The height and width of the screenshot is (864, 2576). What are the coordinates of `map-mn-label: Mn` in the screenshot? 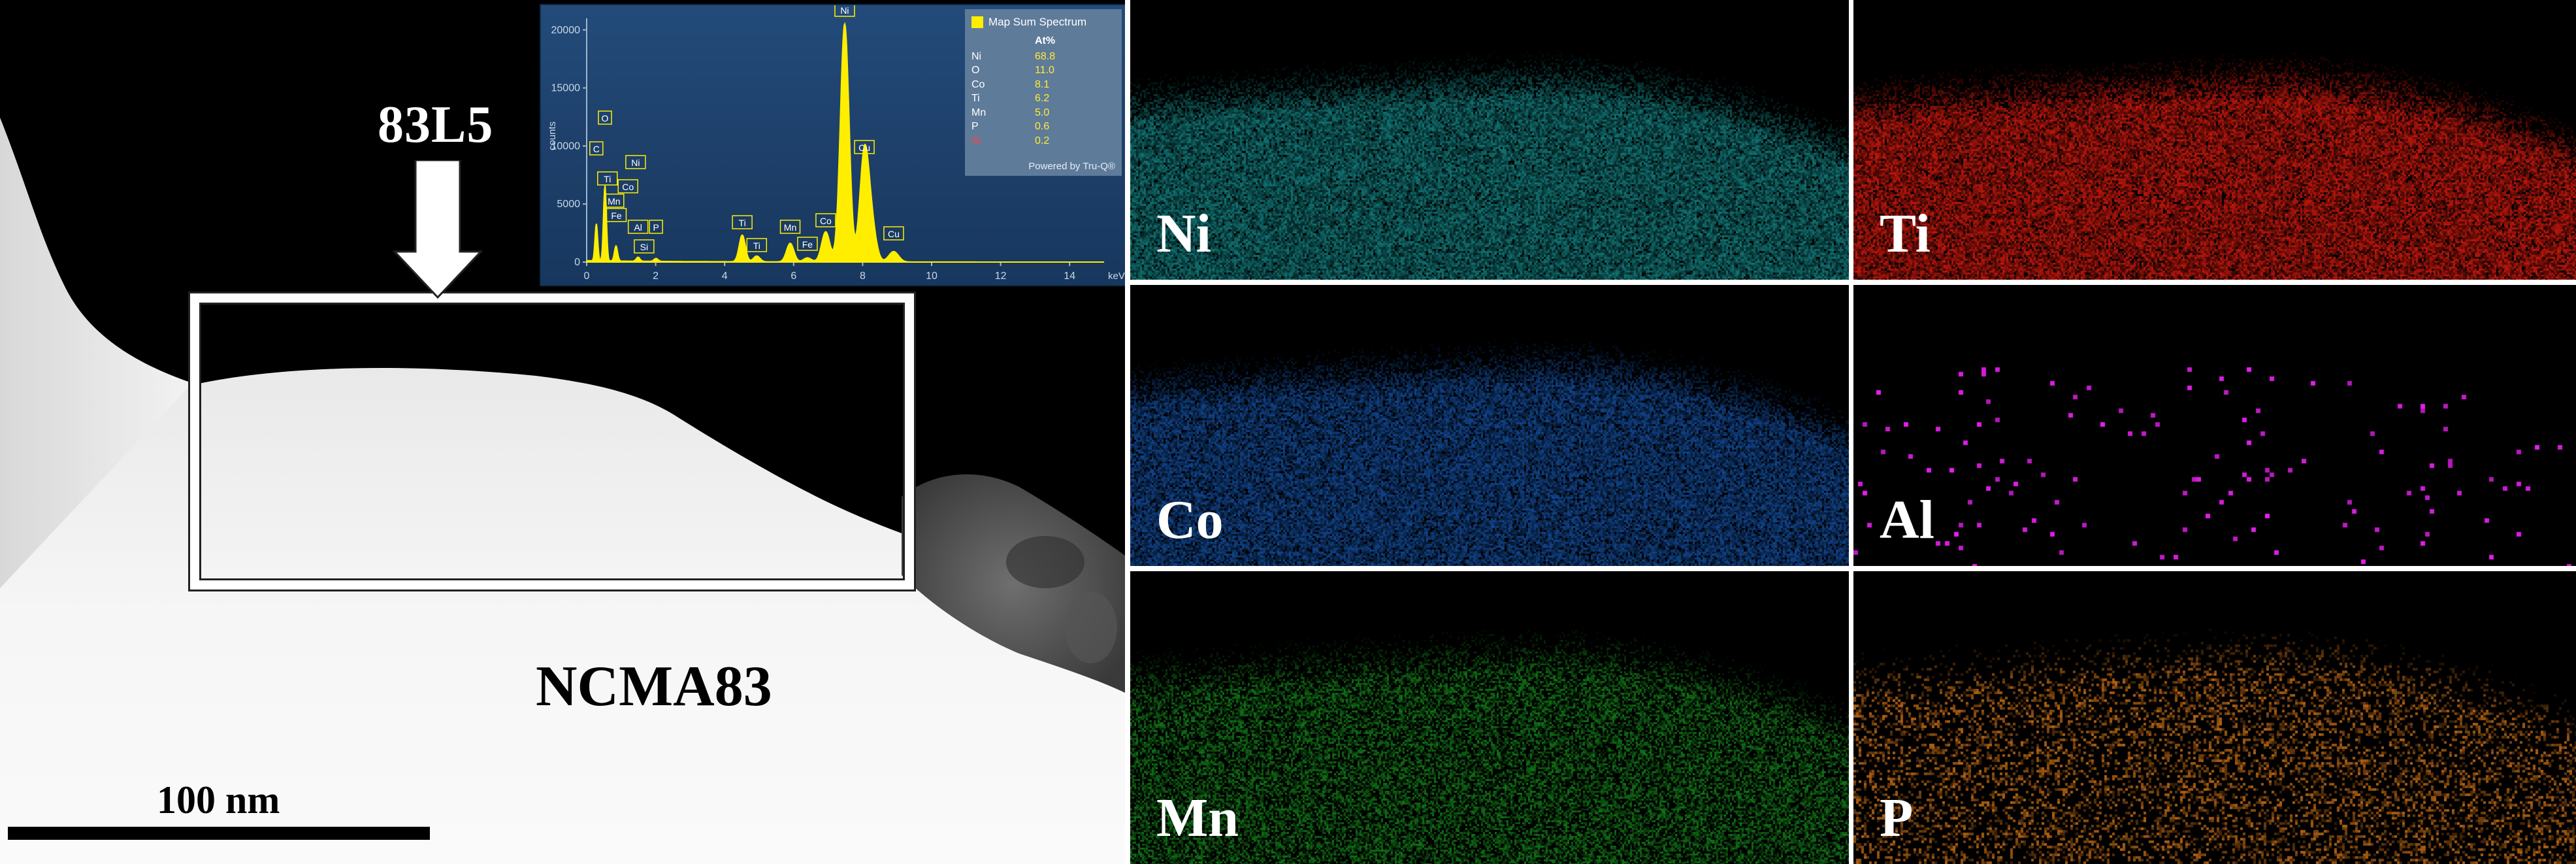 It's located at (1197, 818).